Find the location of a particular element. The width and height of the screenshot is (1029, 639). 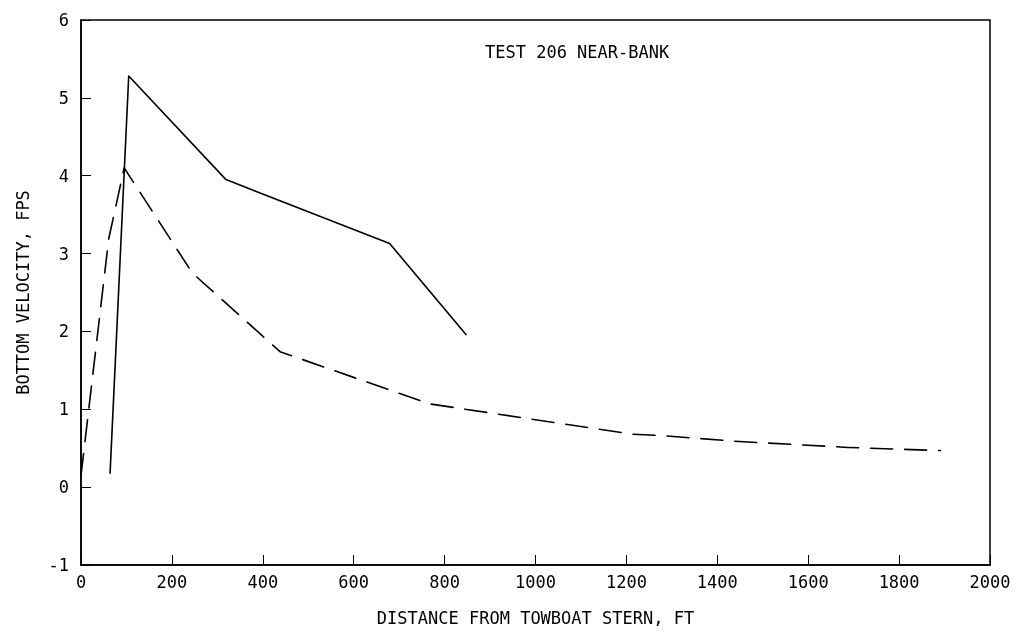

y-tick-label: 6 is located at coordinates (63, 20).